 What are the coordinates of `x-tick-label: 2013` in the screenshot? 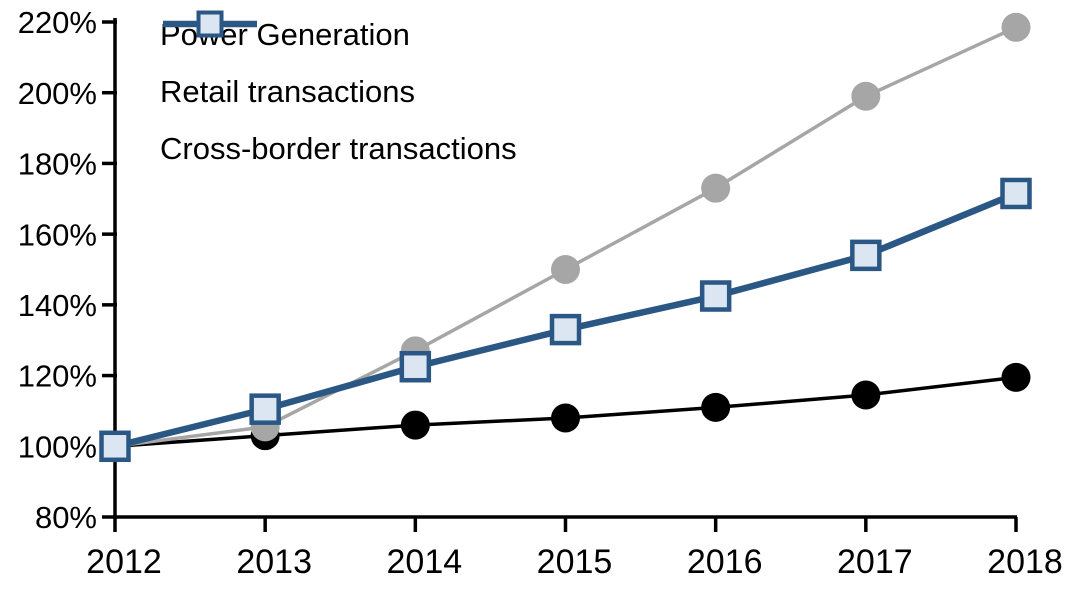 It's located at (274, 562).